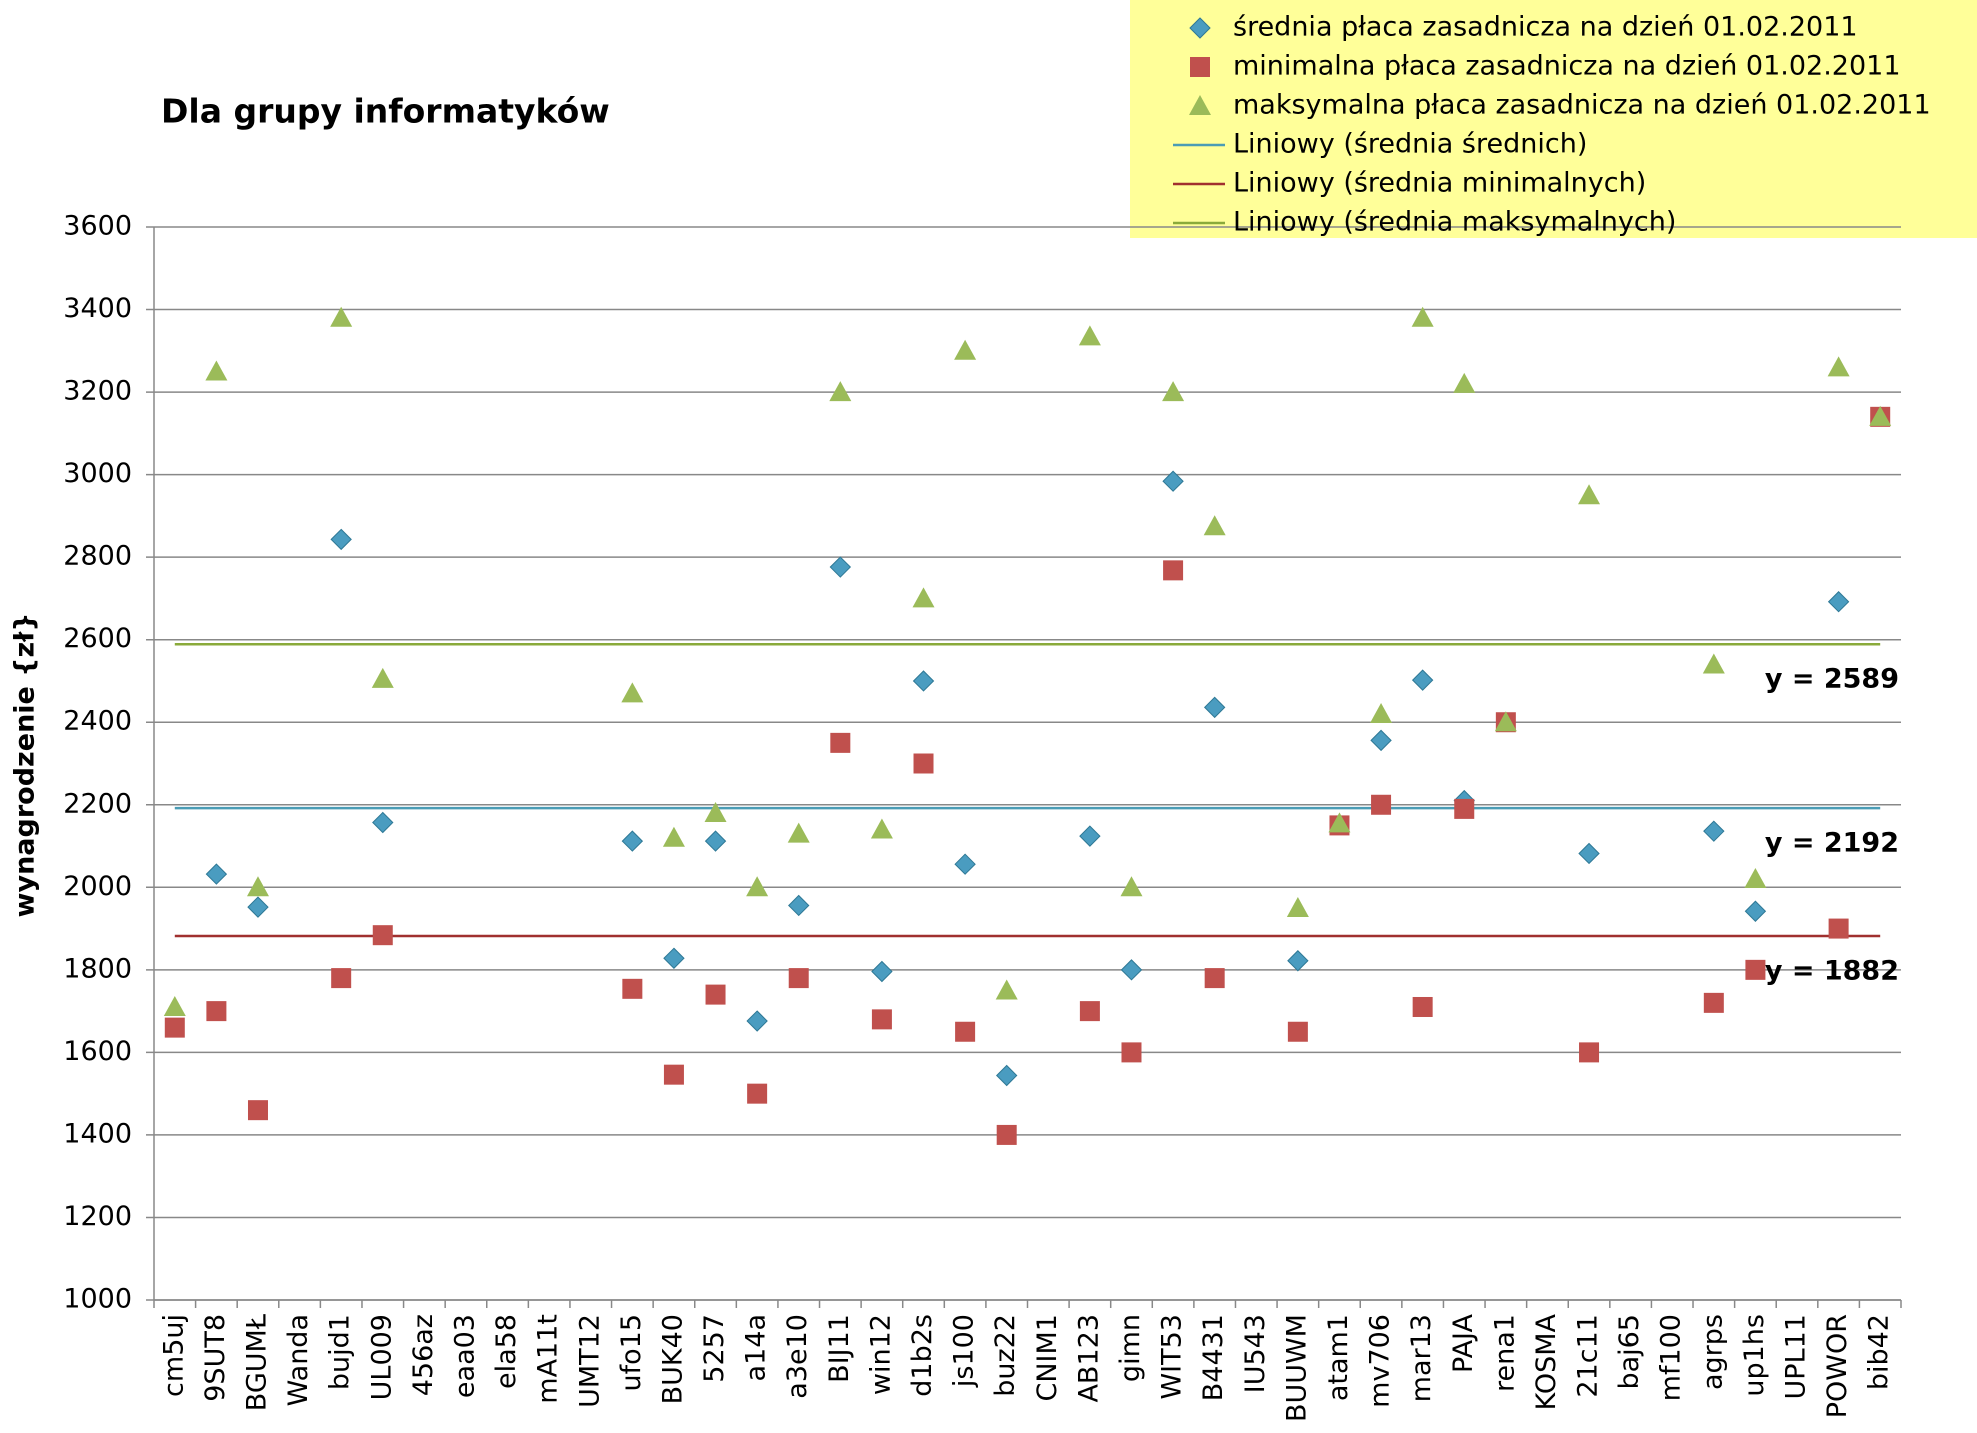 Image resolution: width=1977 pixels, height=1433 pixels. Describe the element at coordinates (548, 1359) in the screenshot. I see `x-tick-label: mA11t` at that location.